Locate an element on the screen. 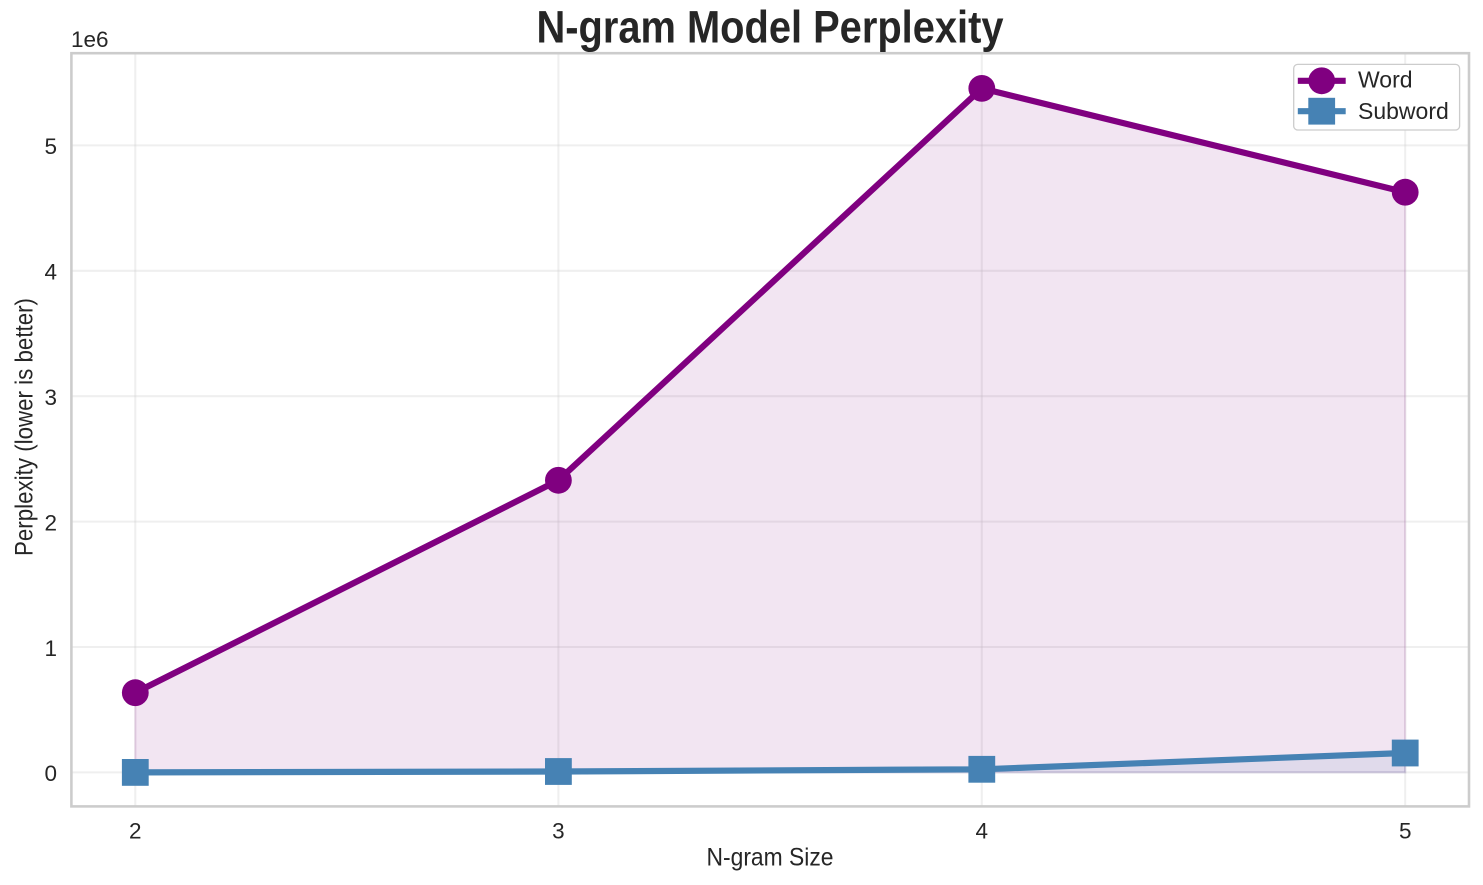 Image resolution: width=1483 pixels, height=885 pixels. svg-text: Word is located at coordinates (1385, 80).